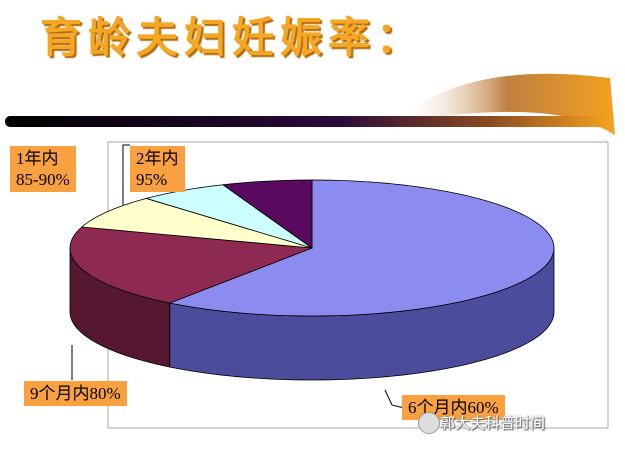 The width and height of the screenshot is (625, 449). Describe the element at coordinates (157, 169) in the screenshot. I see `slice-label: 2年内 95%` at that location.